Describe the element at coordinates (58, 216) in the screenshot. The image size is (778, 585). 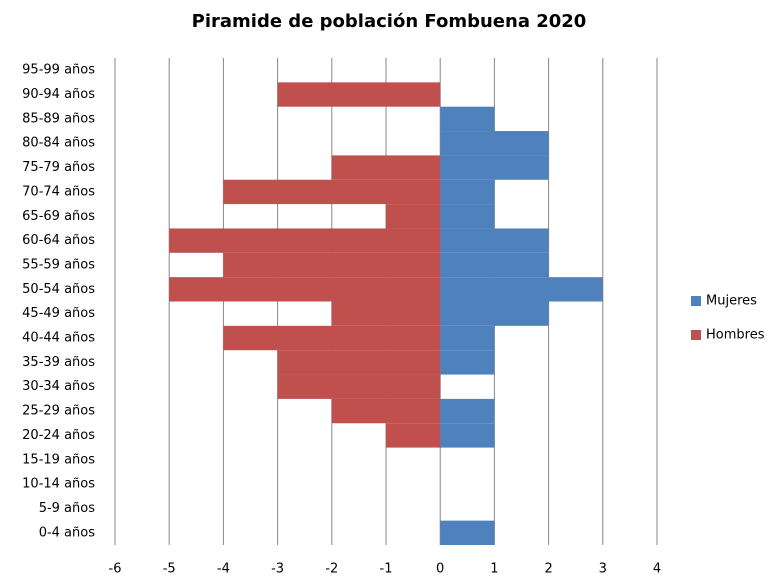
I see `y-tick-label: 65-69 años` at that location.